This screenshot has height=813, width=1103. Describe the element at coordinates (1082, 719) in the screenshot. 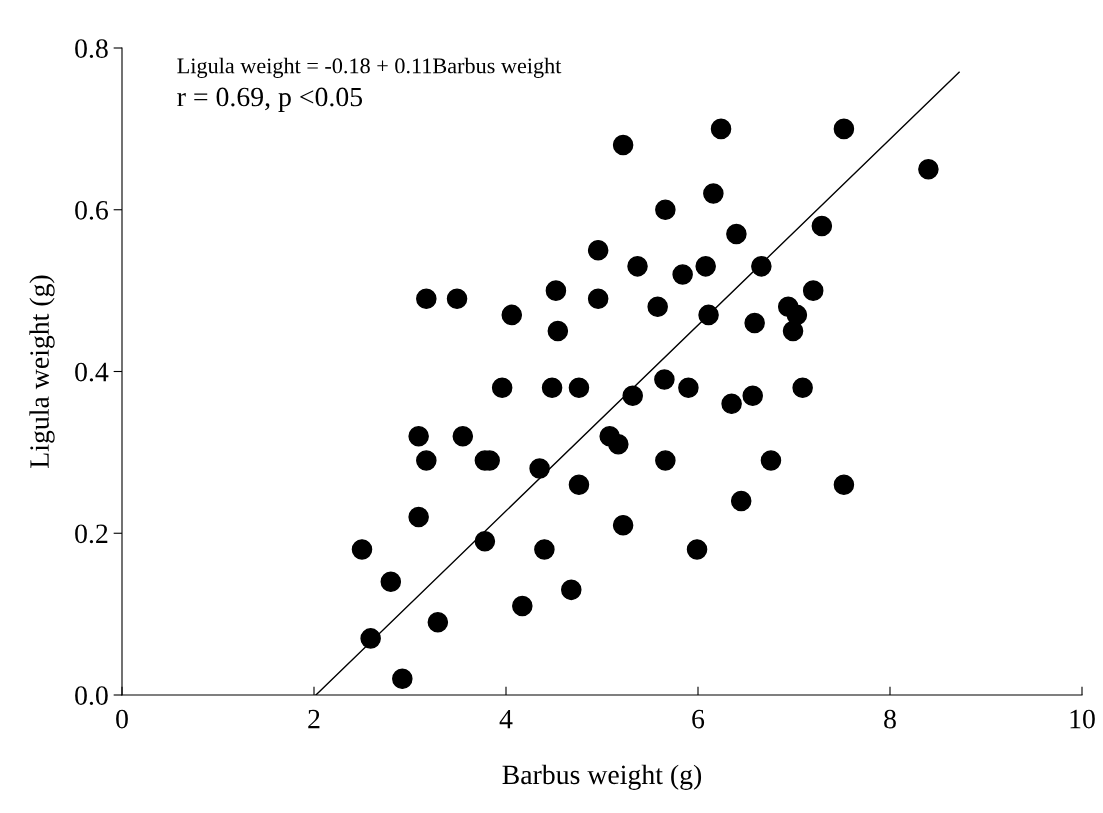

I see `x-tick-label: 10` at that location.